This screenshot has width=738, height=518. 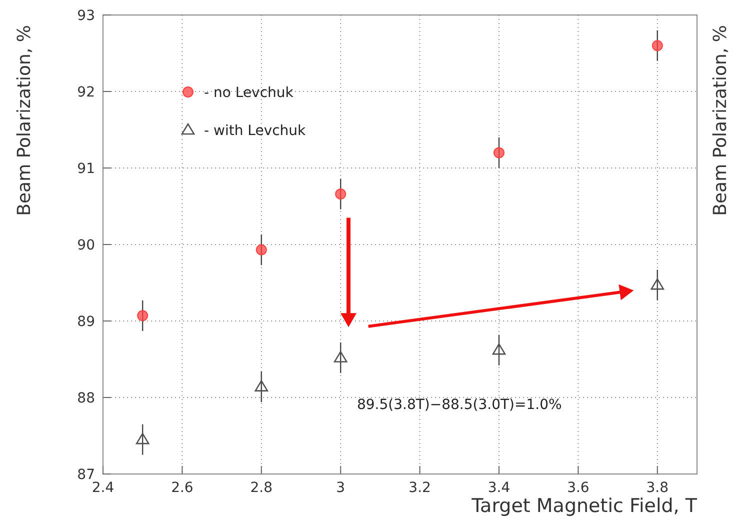 I want to click on annotation: 89.5(3.8T)−88.5(3.0T)=1.0%, so click(x=459, y=404).